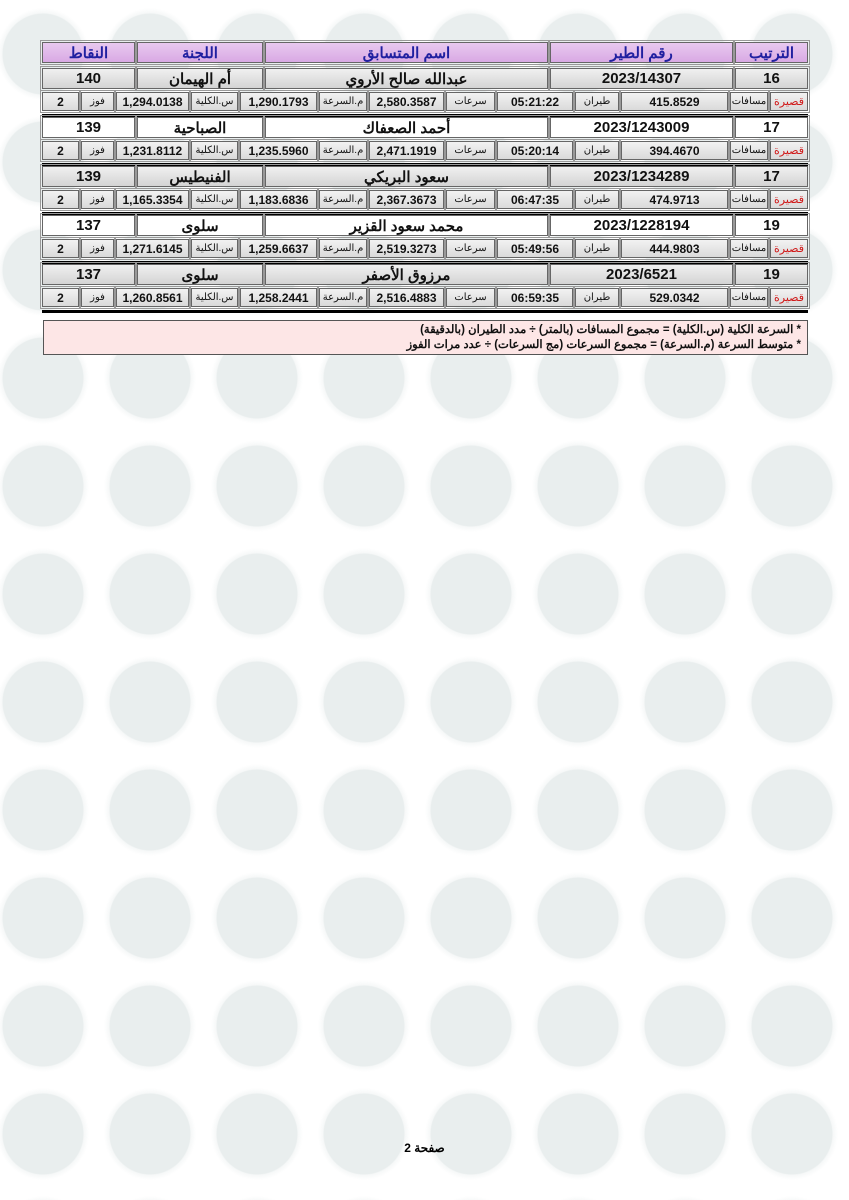 This screenshot has height=1200, width=849. Describe the element at coordinates (200, 127) in the screenshot. I see `committee-cell: الصباحية` at that location.